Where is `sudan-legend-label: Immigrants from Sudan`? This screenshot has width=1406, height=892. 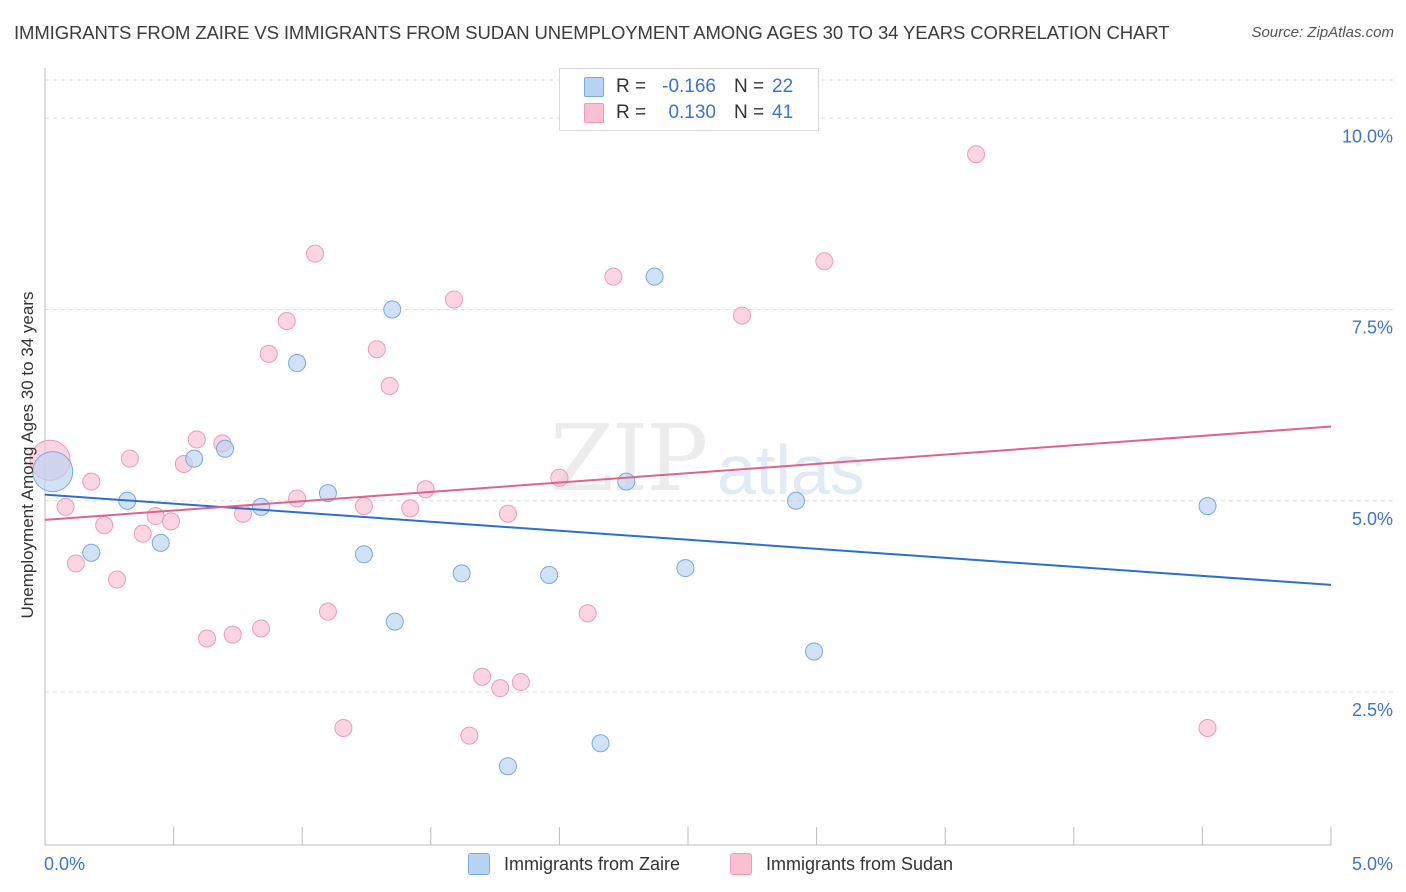 sudan-legend-label: Immigrants from Sudan is located at coordinates (860, 863).